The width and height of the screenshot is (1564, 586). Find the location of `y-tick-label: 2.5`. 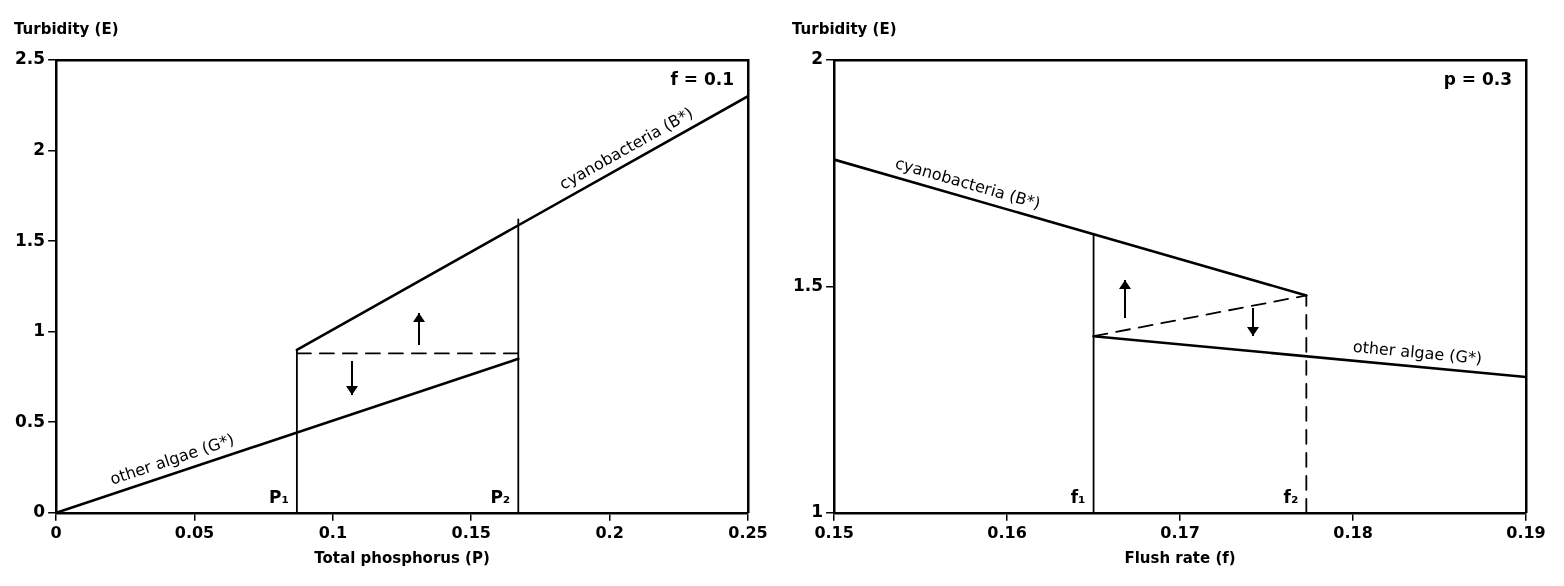

y-tick-label: 2.5 is located at coordinates (30, 58).